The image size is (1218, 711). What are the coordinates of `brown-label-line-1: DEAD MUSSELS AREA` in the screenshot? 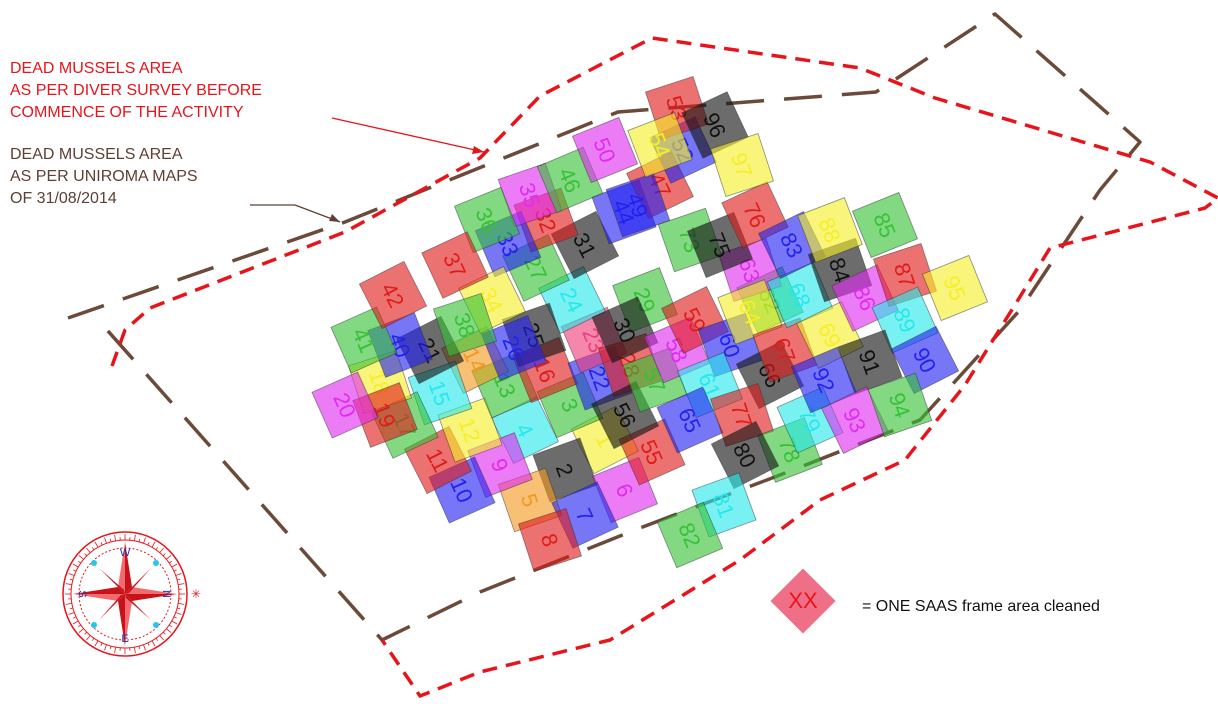 It's located at (96, 155).